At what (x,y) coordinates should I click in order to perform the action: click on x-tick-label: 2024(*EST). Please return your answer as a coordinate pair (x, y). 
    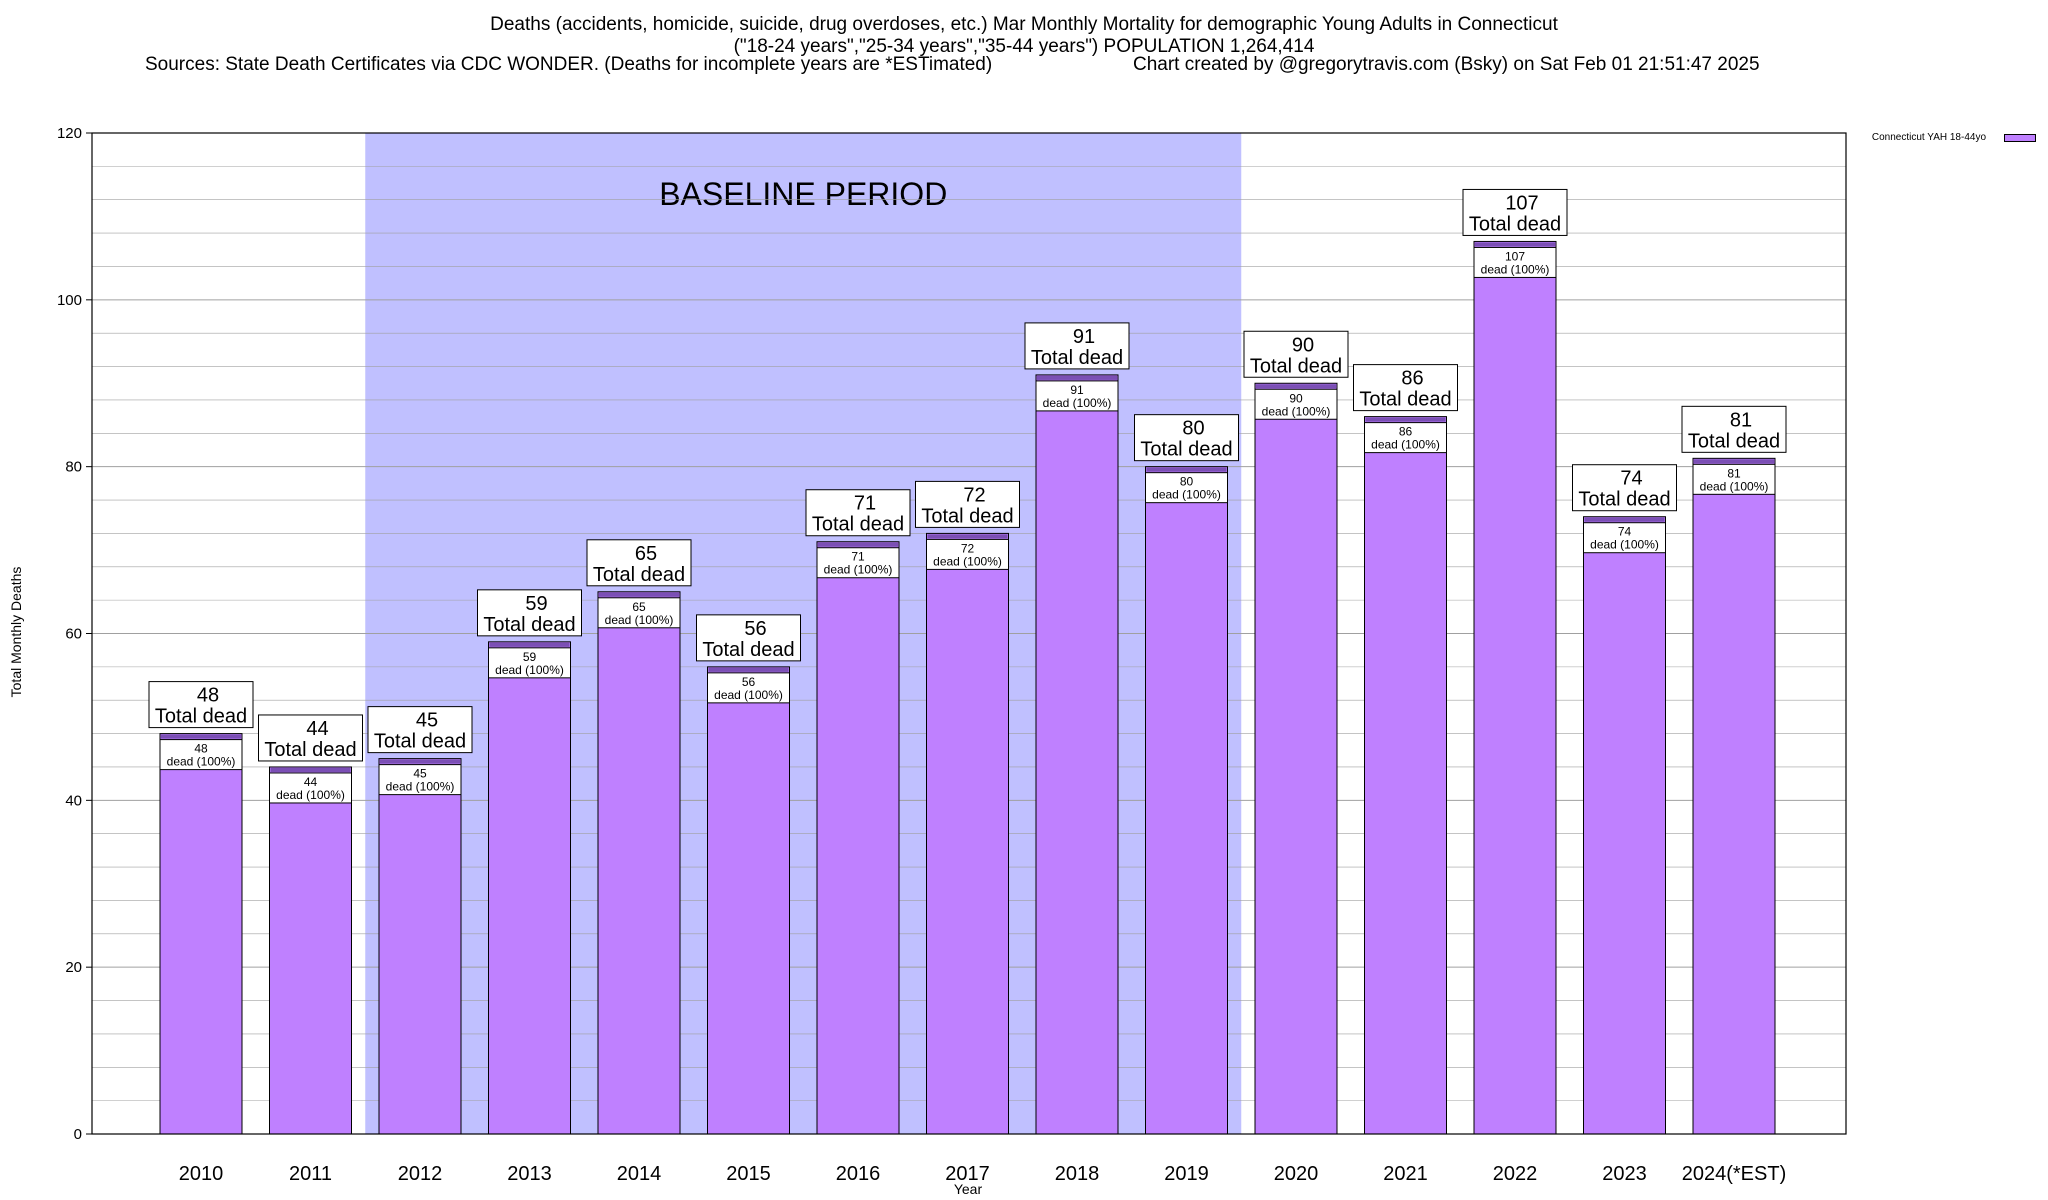
    Looking at the image, I should click on (1734, 1174).